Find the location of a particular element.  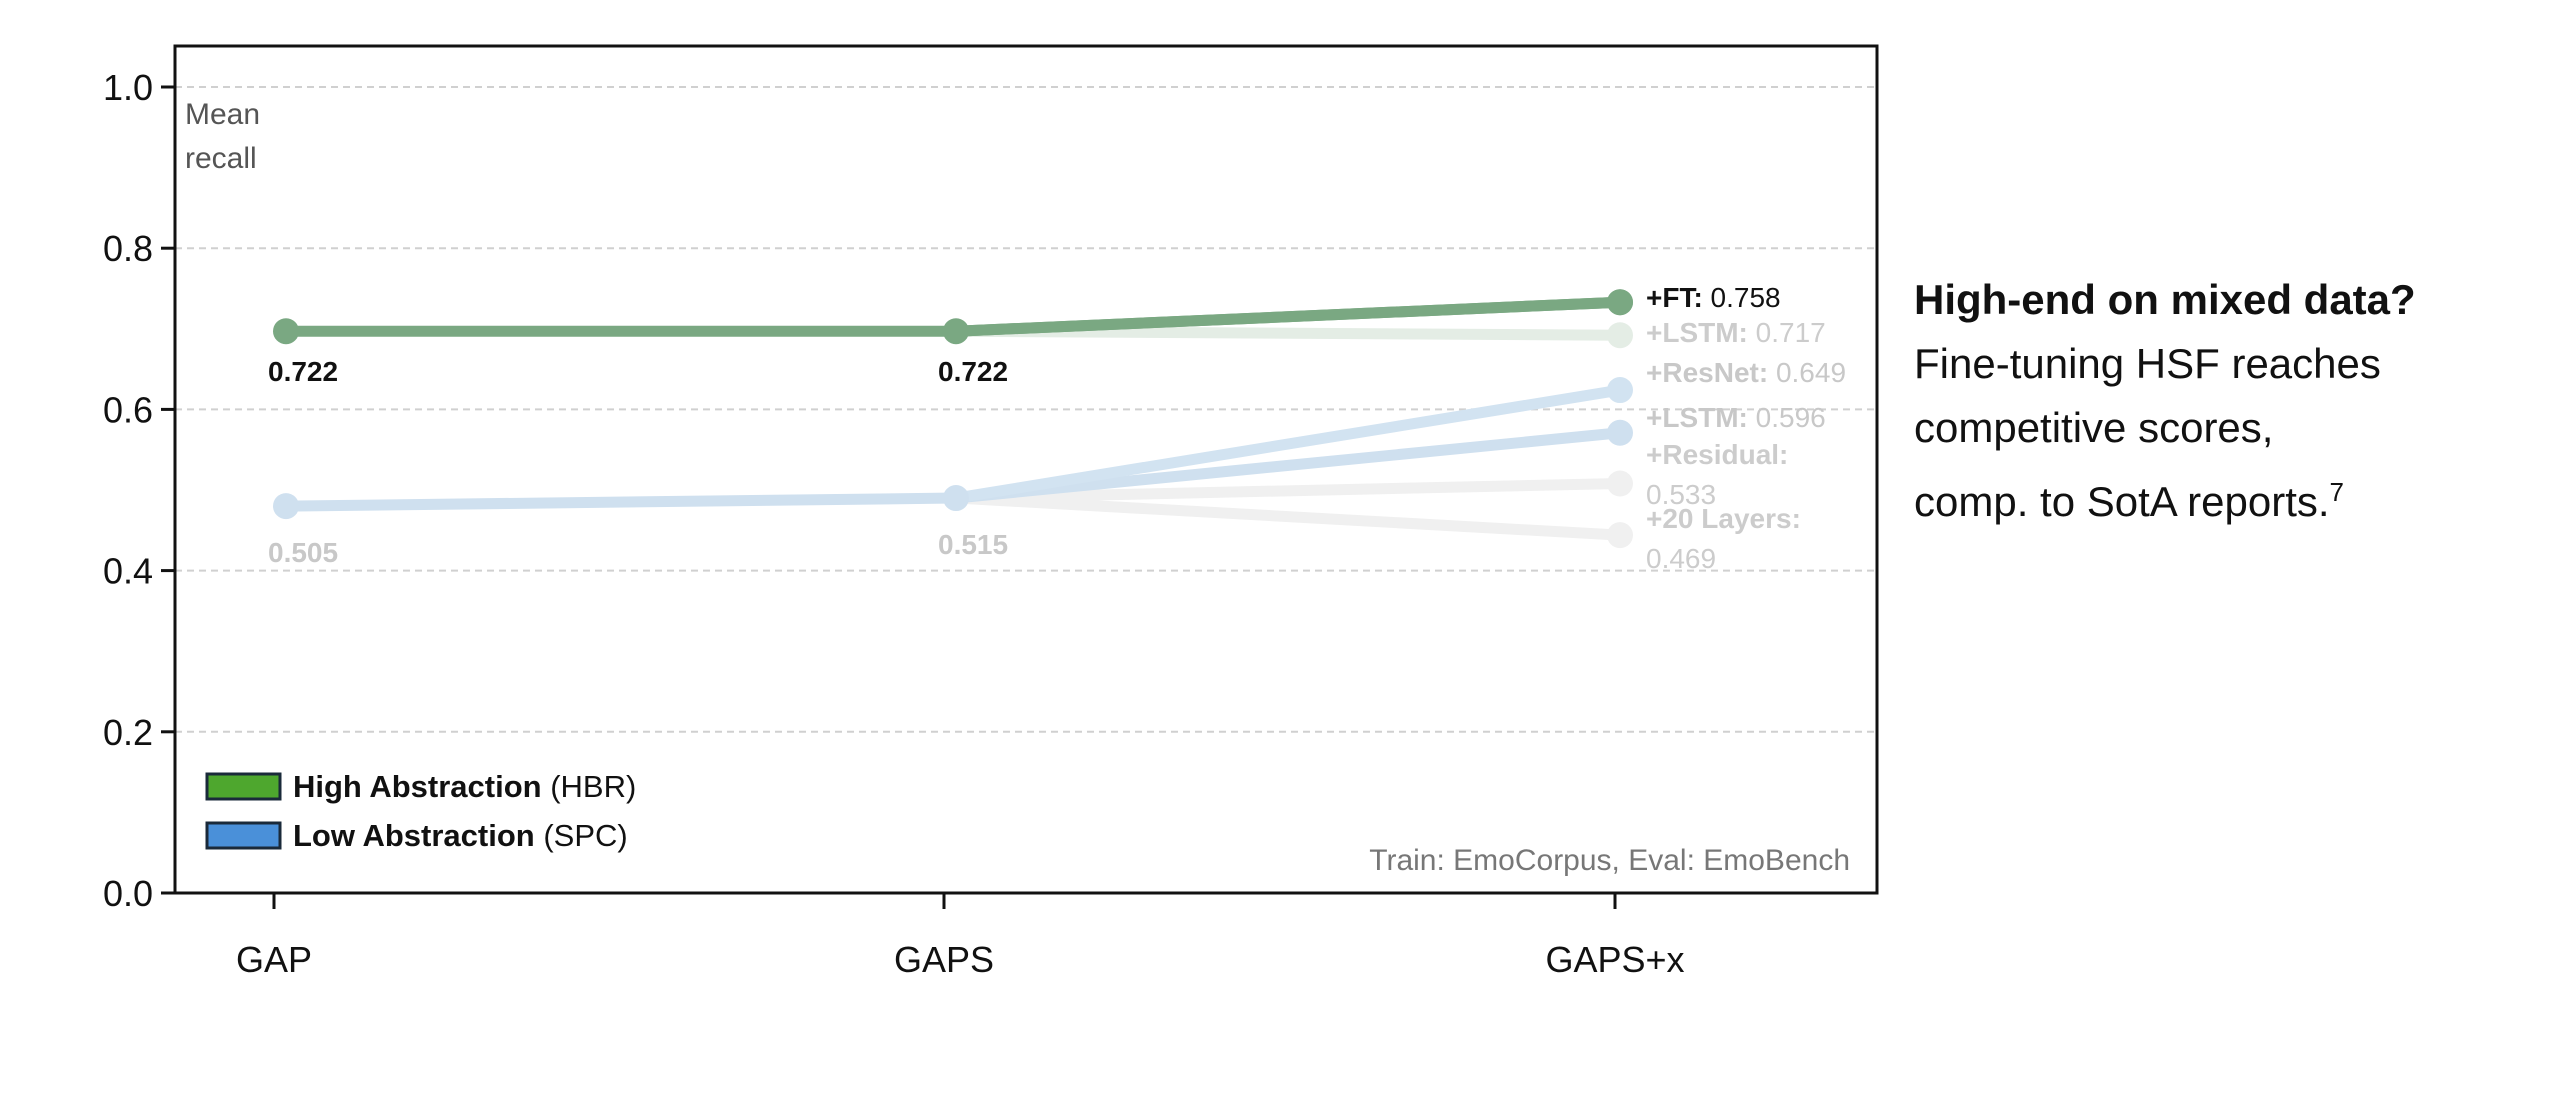

side-note-title: High-end on mixed data? is located at coordinates (2165, 299).